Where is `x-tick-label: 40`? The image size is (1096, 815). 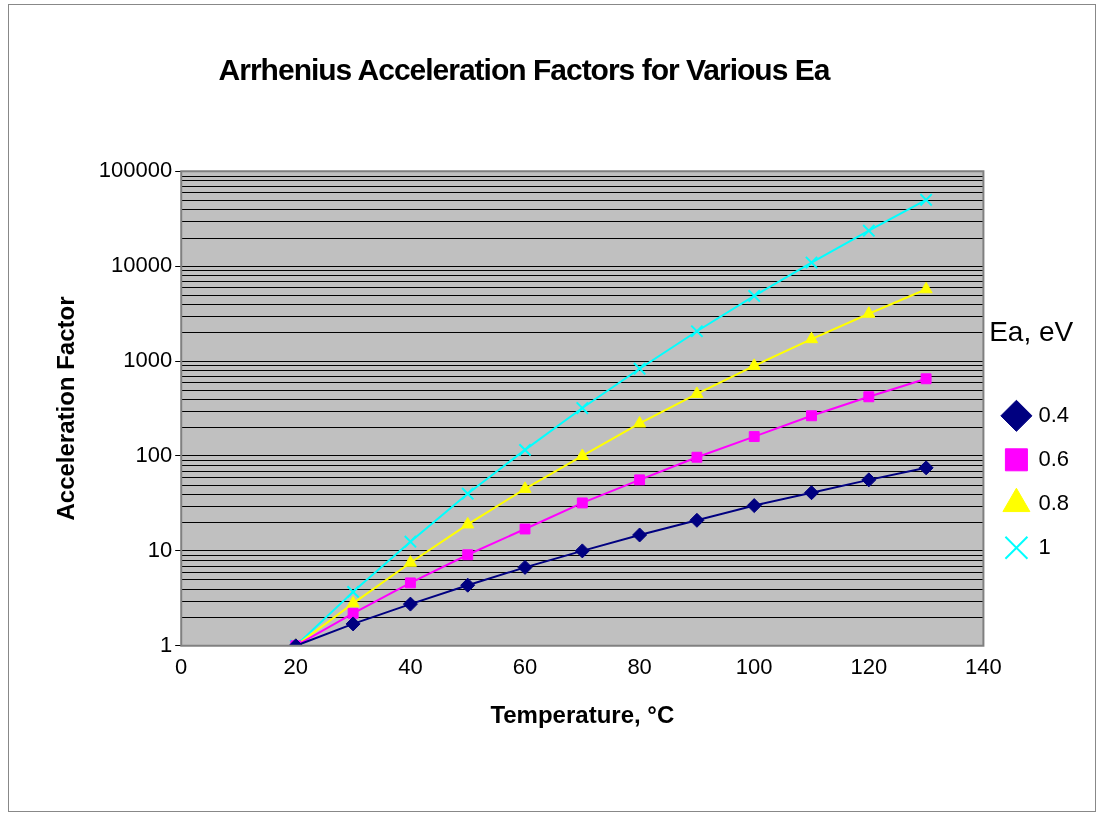
x-tick-label: 40 is located at coordinates (410, 667).